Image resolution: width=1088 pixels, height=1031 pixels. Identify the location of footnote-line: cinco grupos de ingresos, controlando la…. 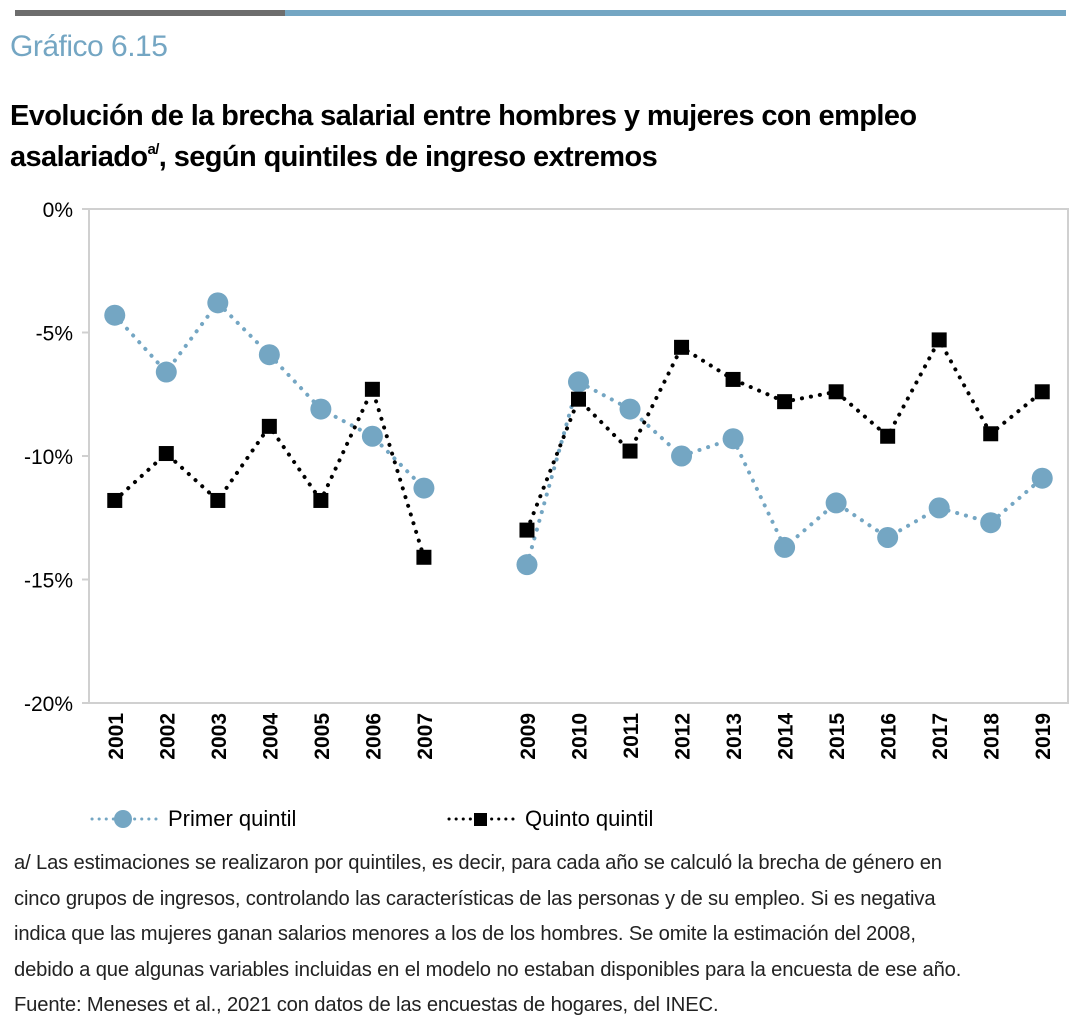
(475, 898).